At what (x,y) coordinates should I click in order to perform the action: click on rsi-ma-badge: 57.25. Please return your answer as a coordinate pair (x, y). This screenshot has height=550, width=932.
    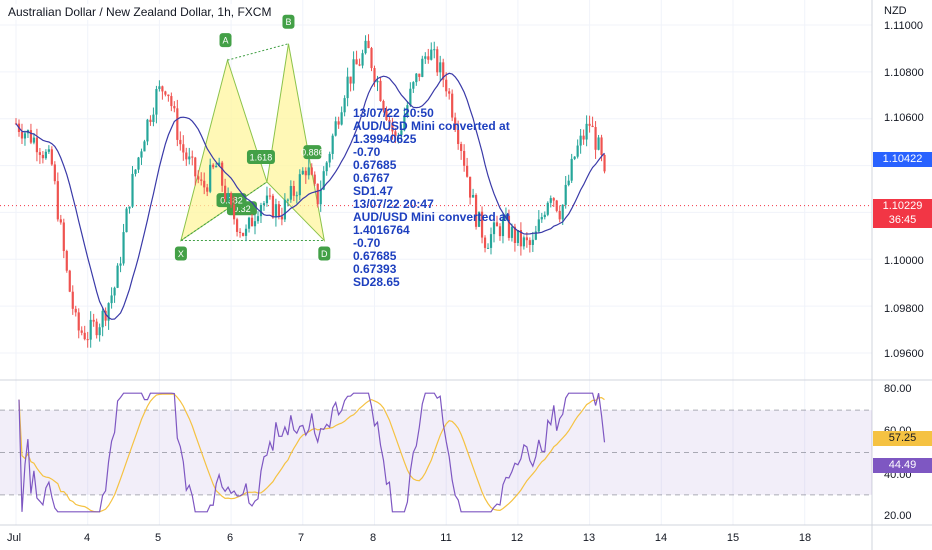
    Looking at the image, I should click on (902, 438).